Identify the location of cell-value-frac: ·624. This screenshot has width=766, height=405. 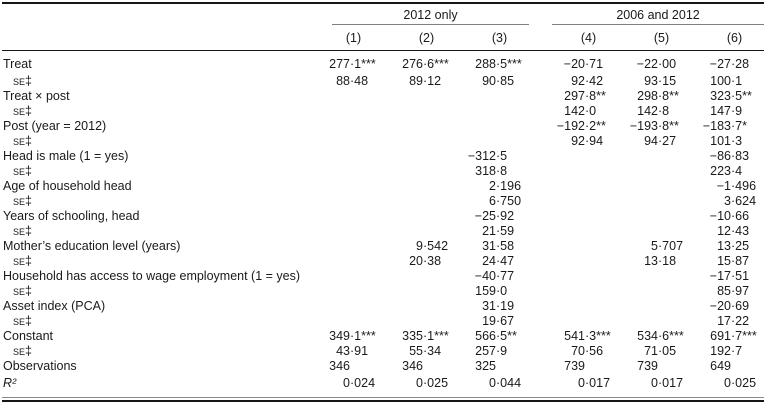
(744, 201).